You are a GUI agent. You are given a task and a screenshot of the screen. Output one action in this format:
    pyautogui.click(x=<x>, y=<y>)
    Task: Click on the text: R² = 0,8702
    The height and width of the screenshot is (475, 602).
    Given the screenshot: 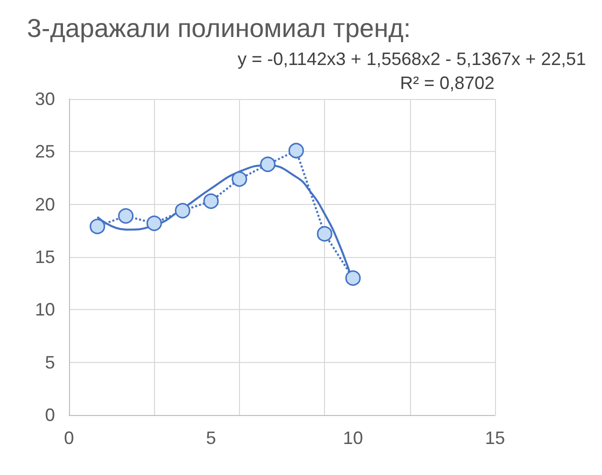 What is the action you would take?
    pyautogui.click(x=447, y=83)
    